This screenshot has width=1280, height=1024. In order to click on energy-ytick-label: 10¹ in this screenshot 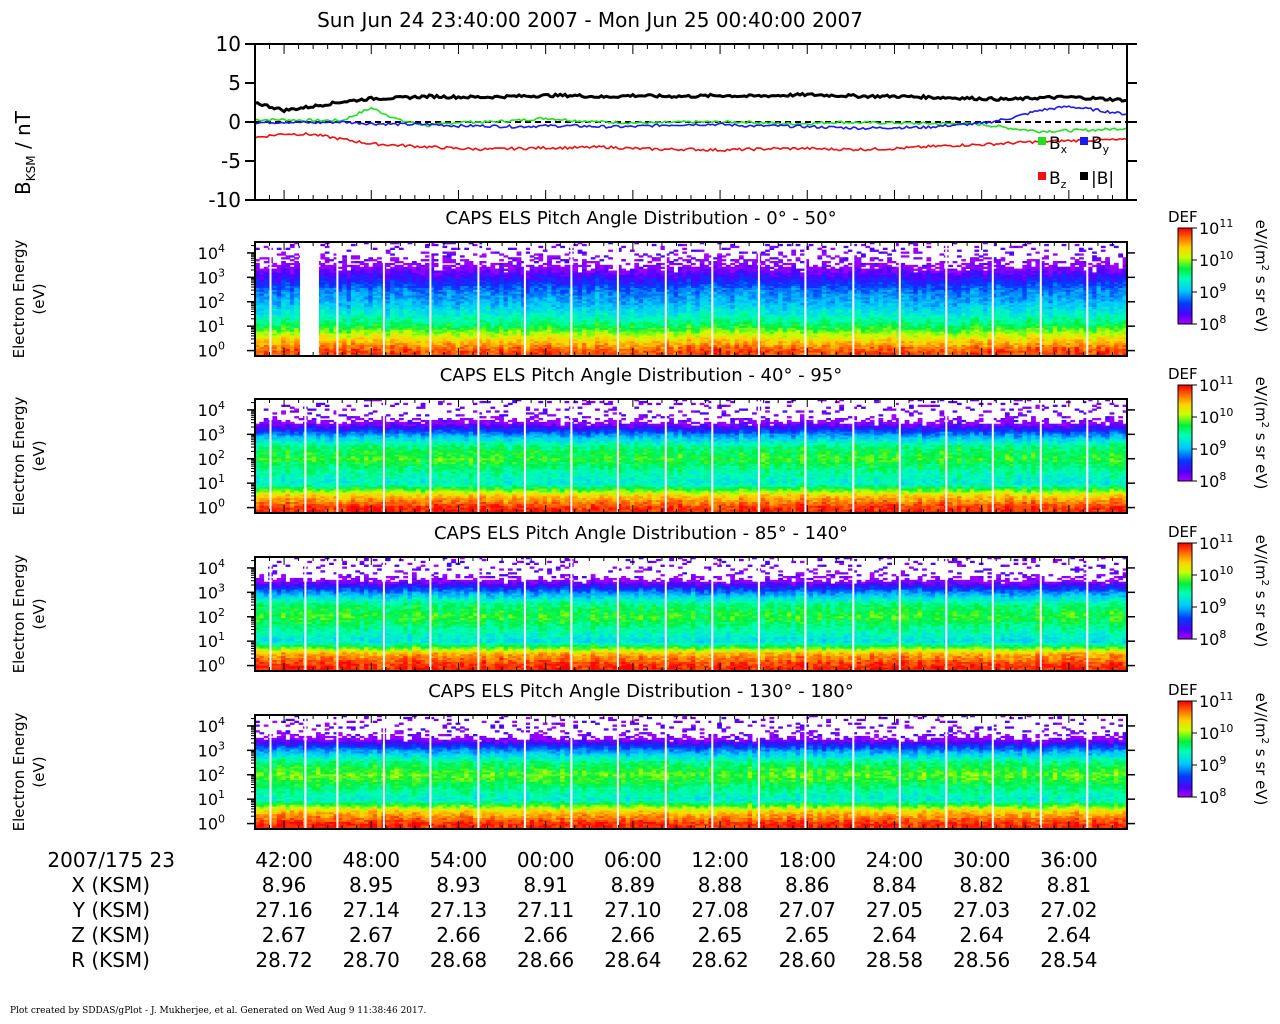, I will do `click(211, 798)`.